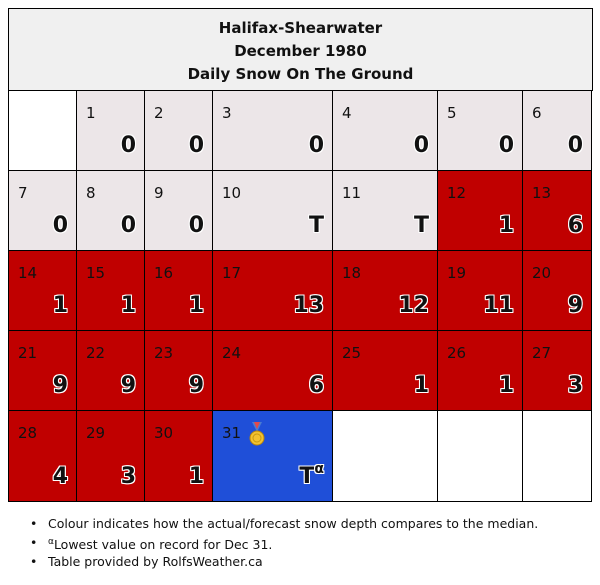 This screenshot has width=600, height=585. Describe the element at coordinates (232, 273) in the screenshot. I see `day-number: 17` at that location.